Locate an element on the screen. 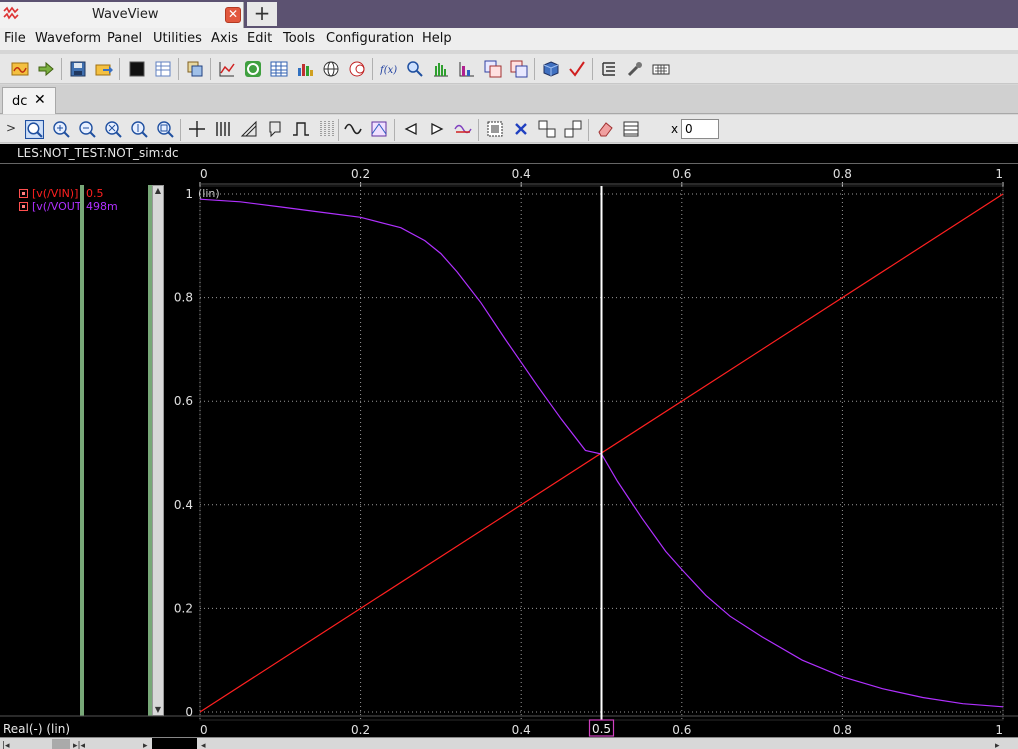 The height and width of the screenshot is (749, 1018). x-position-input is located at coordinates (700, 129).